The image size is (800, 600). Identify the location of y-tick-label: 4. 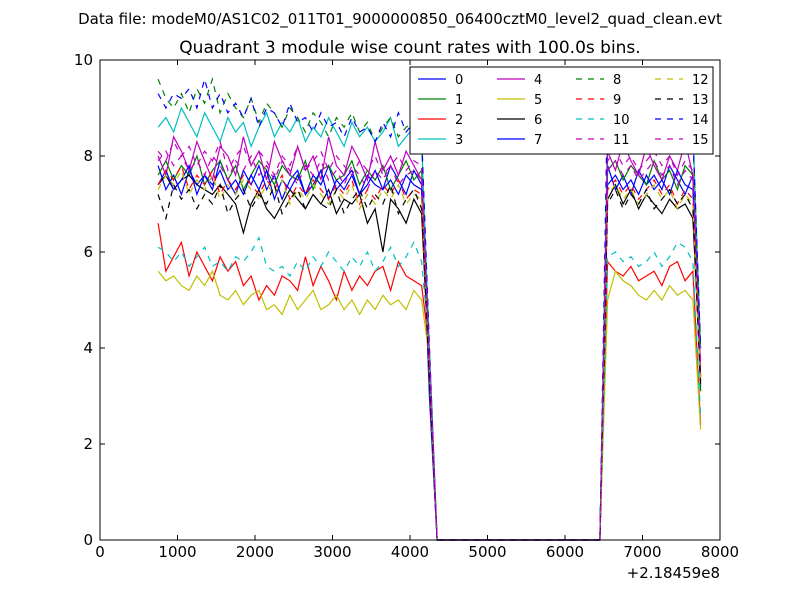
(88, 348).